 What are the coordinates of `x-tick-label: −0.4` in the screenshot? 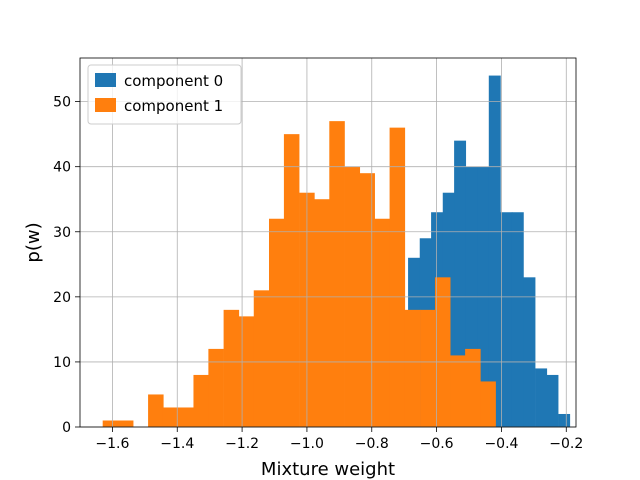 It's located at (501, 444).